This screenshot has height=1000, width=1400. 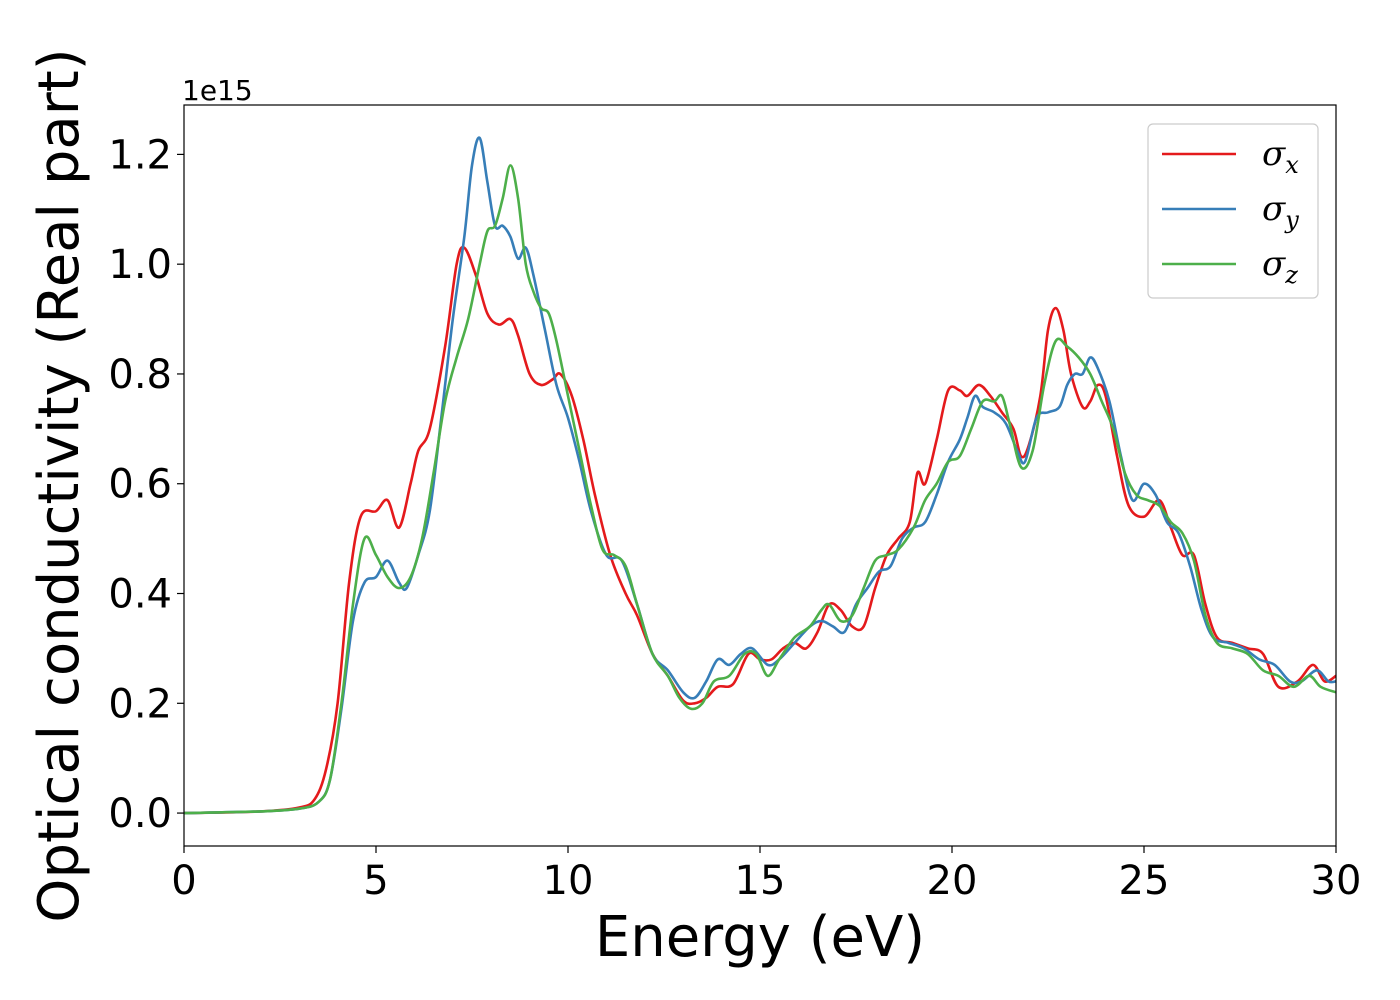 What do you see at coordinates (952, 881) in the screenshot?
I see `x-tick-label: 20` at bounding box center [952, 881].